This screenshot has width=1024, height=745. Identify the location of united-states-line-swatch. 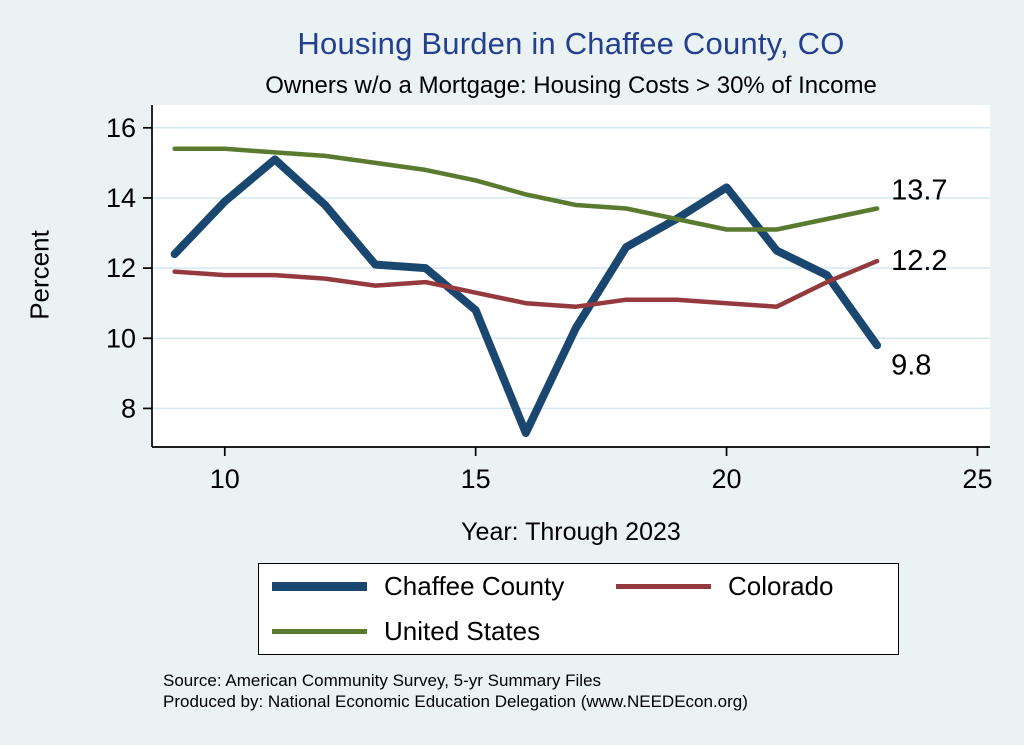
(319, 631).